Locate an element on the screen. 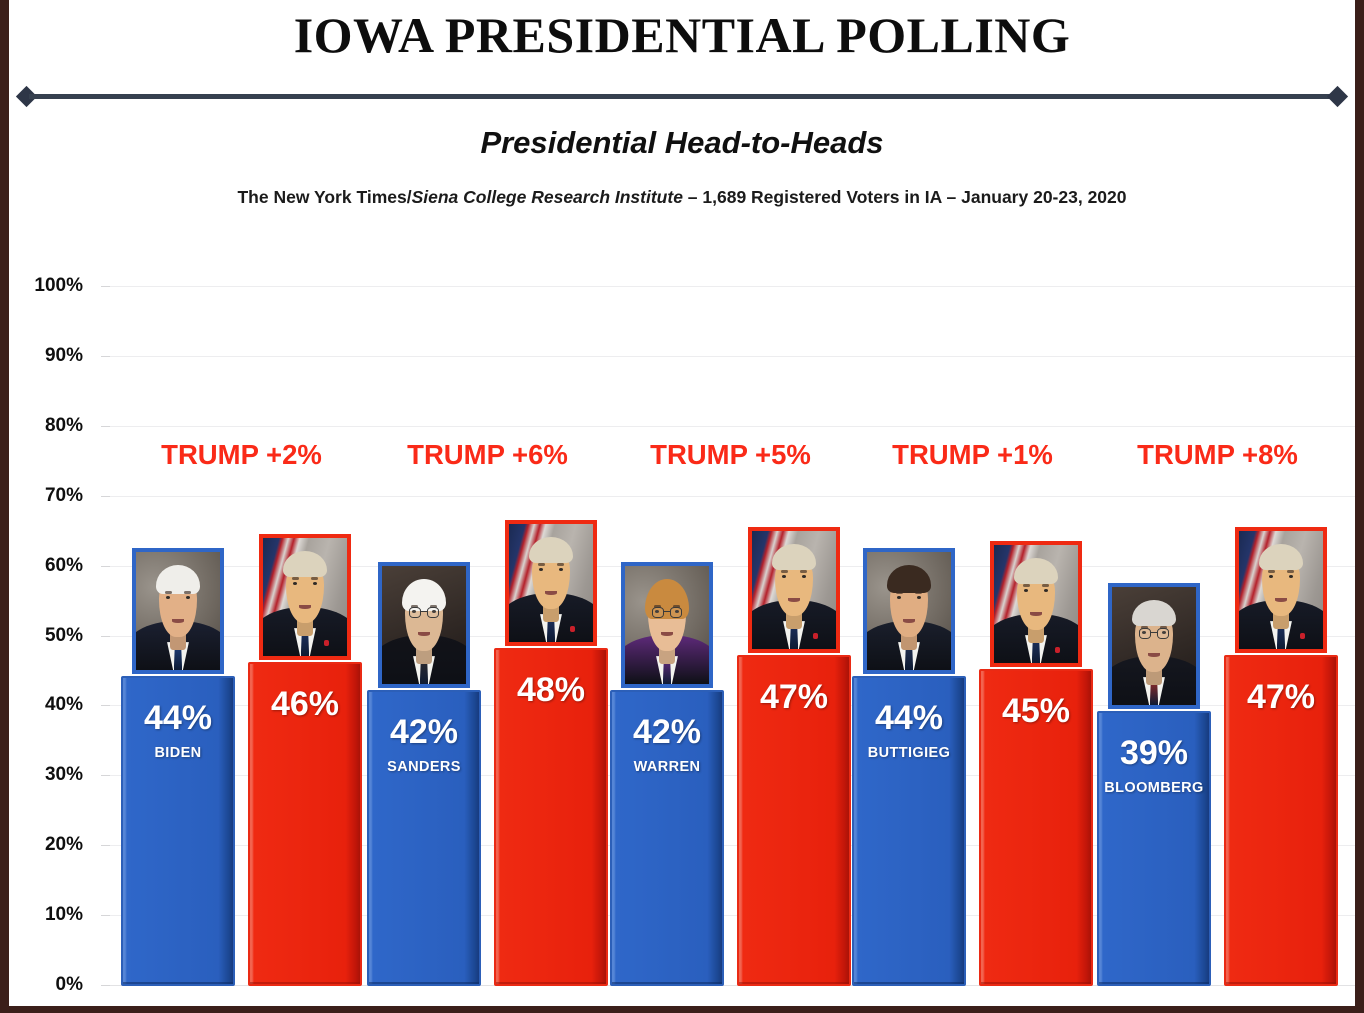 The image size is (1364, 1013). portrait-frame-warren is located at coordinates (667, 625).